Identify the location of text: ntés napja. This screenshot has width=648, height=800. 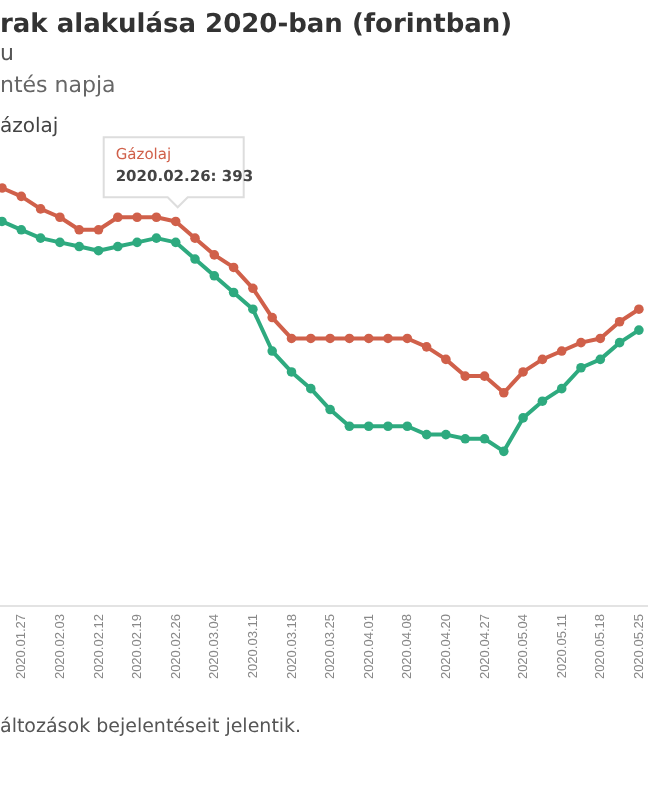
(58, 85).